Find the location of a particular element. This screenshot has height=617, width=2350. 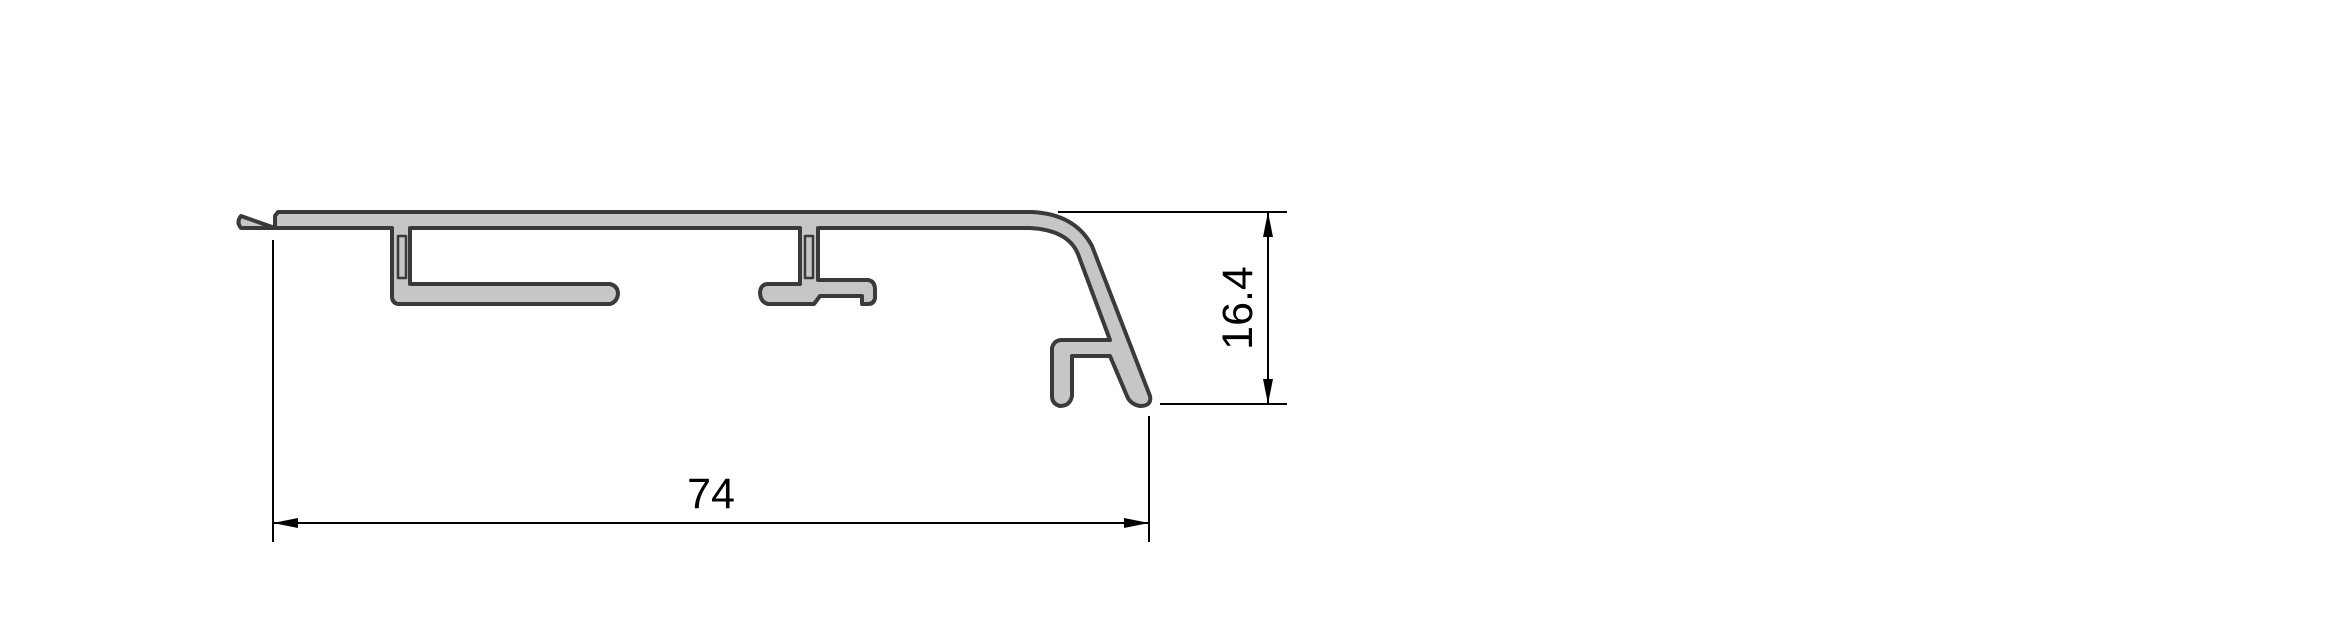

height-arrow-top is located at coordinates (1268, 224).